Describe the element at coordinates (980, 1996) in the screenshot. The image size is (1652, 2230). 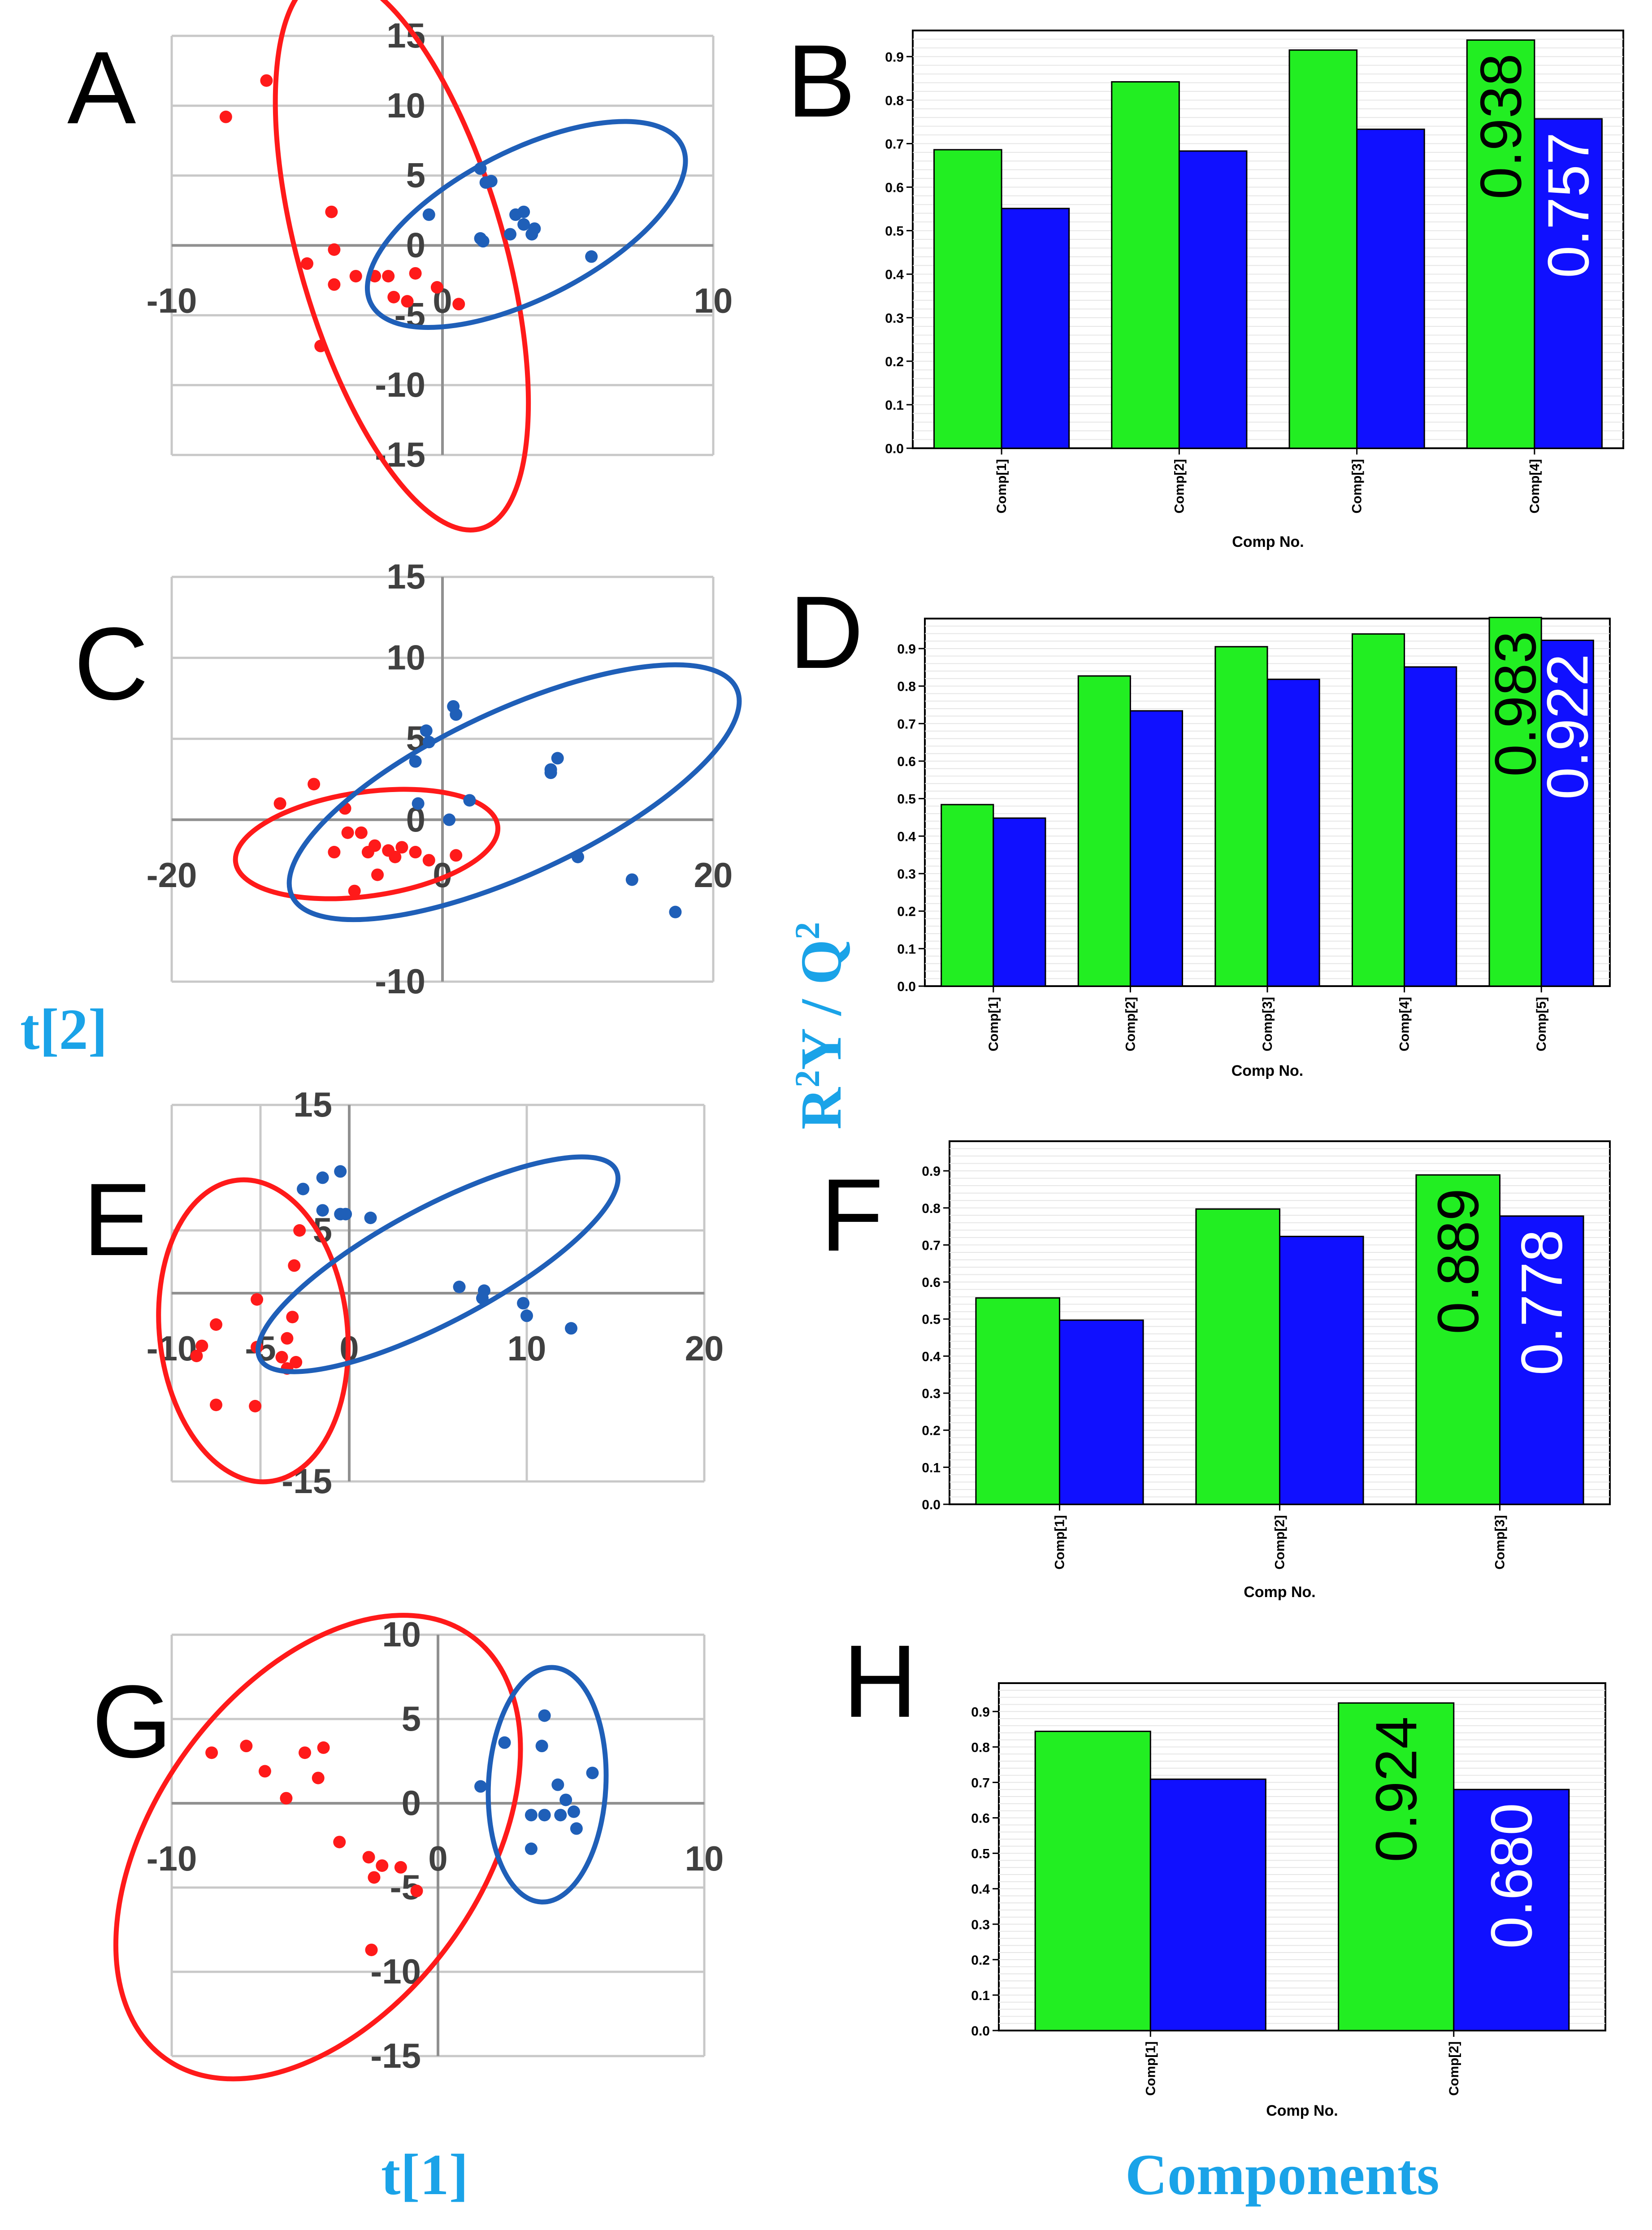
I see `y-tick-label: 0.1` at that location.